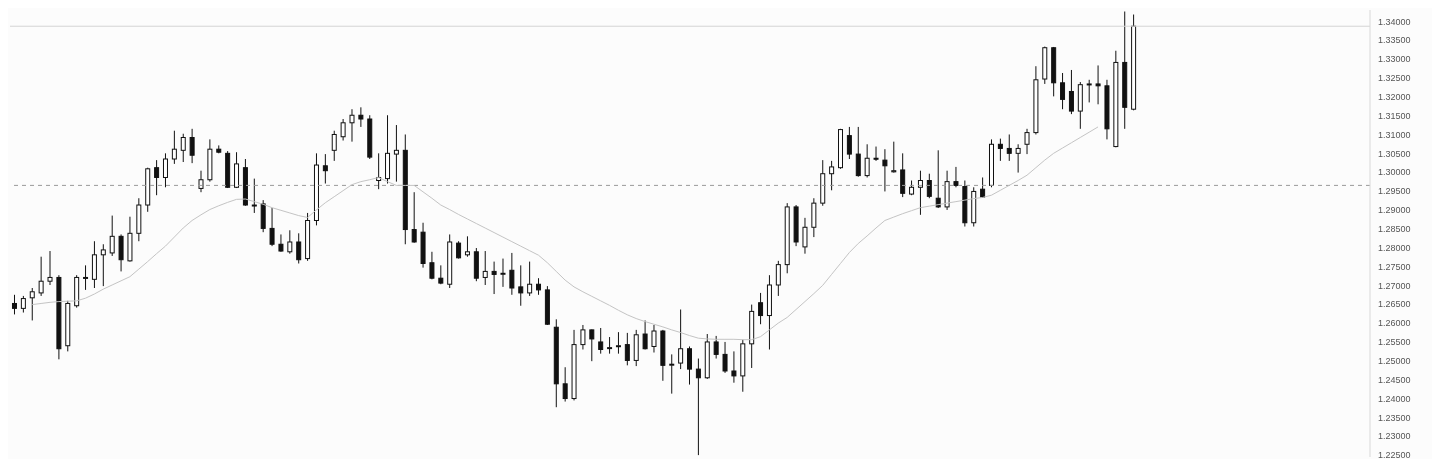  Describe the element at coordinates (1394, 78) in the screenshot. I see `y-tick-label: 1.32500` at that location.